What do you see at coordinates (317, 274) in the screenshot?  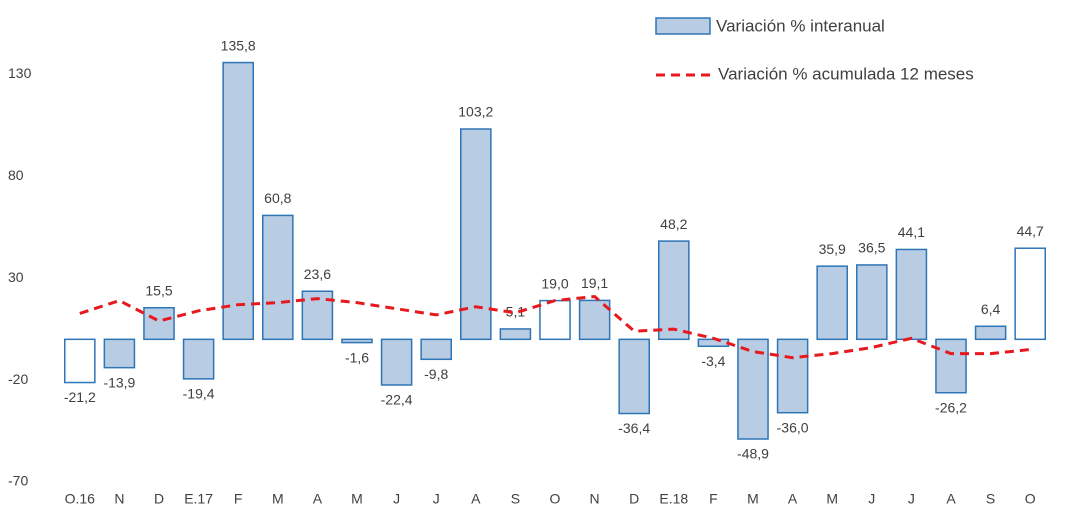 I see `data-label: 23,6` at bounding box center [317, 274].